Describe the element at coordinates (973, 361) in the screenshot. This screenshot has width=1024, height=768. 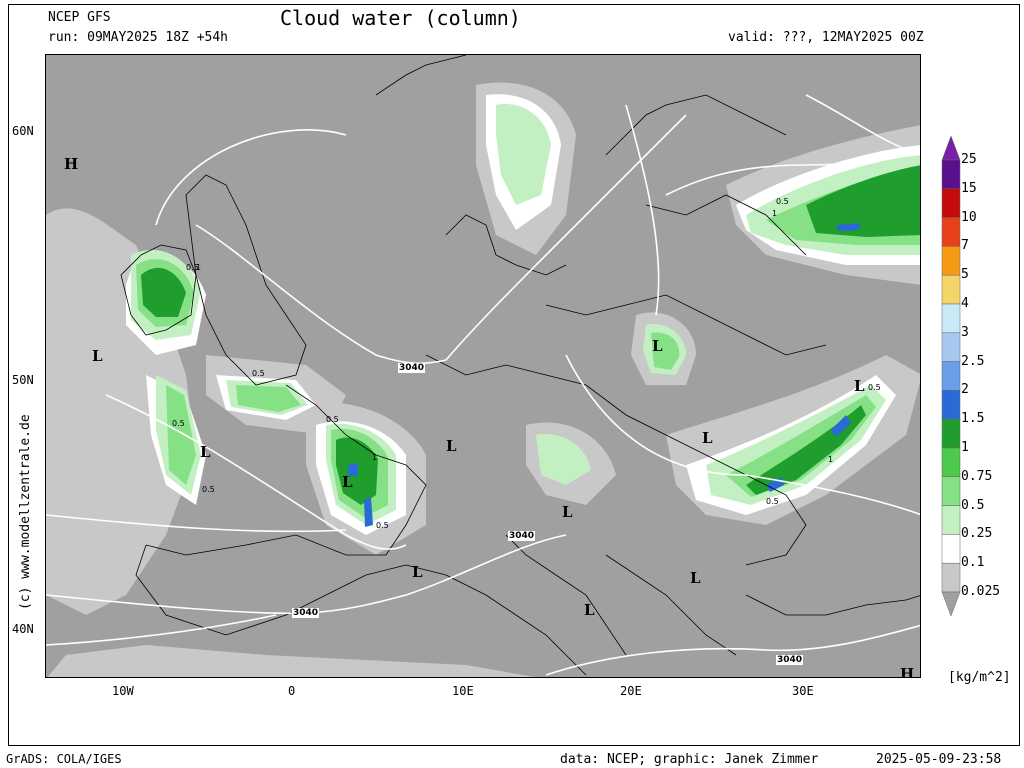
I see `colorbar-tick-label: 2.5` at that location.